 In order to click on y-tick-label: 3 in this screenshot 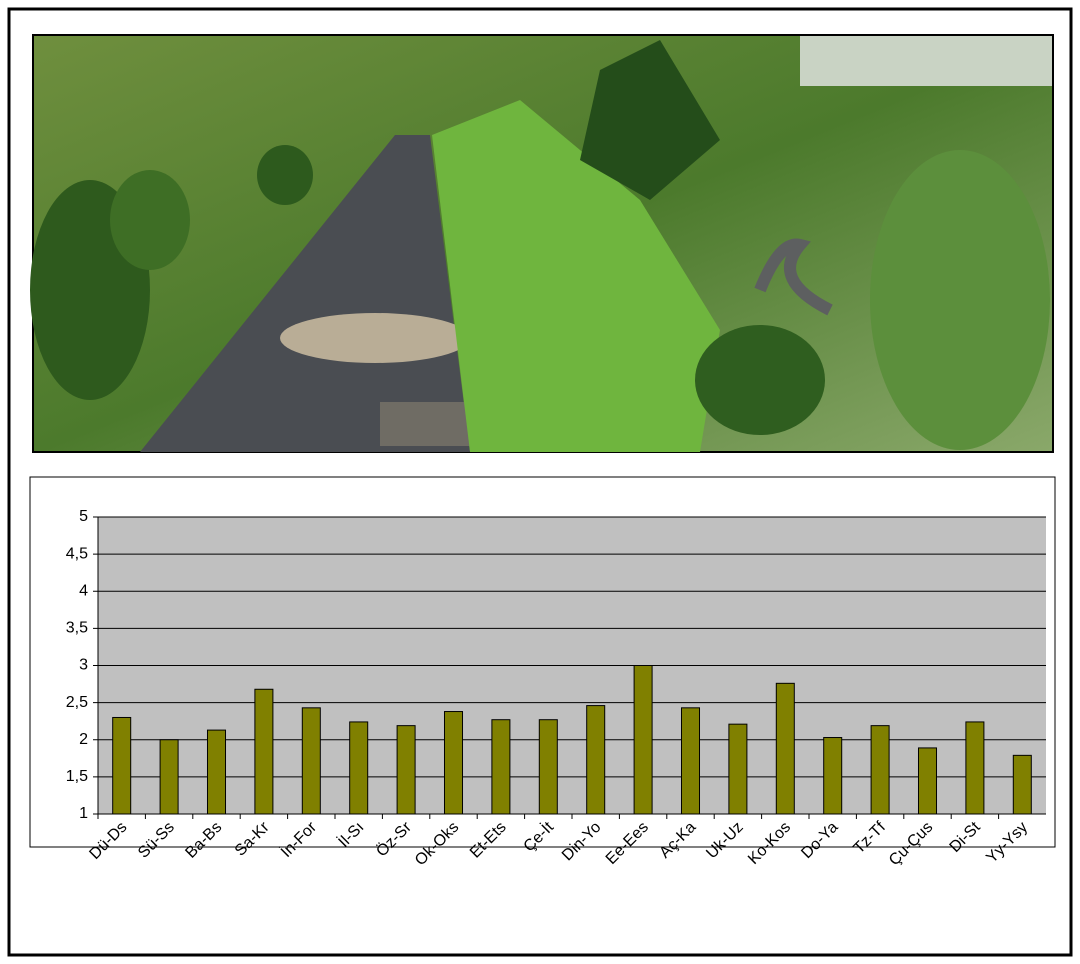, I will do `click(83, 665)`.